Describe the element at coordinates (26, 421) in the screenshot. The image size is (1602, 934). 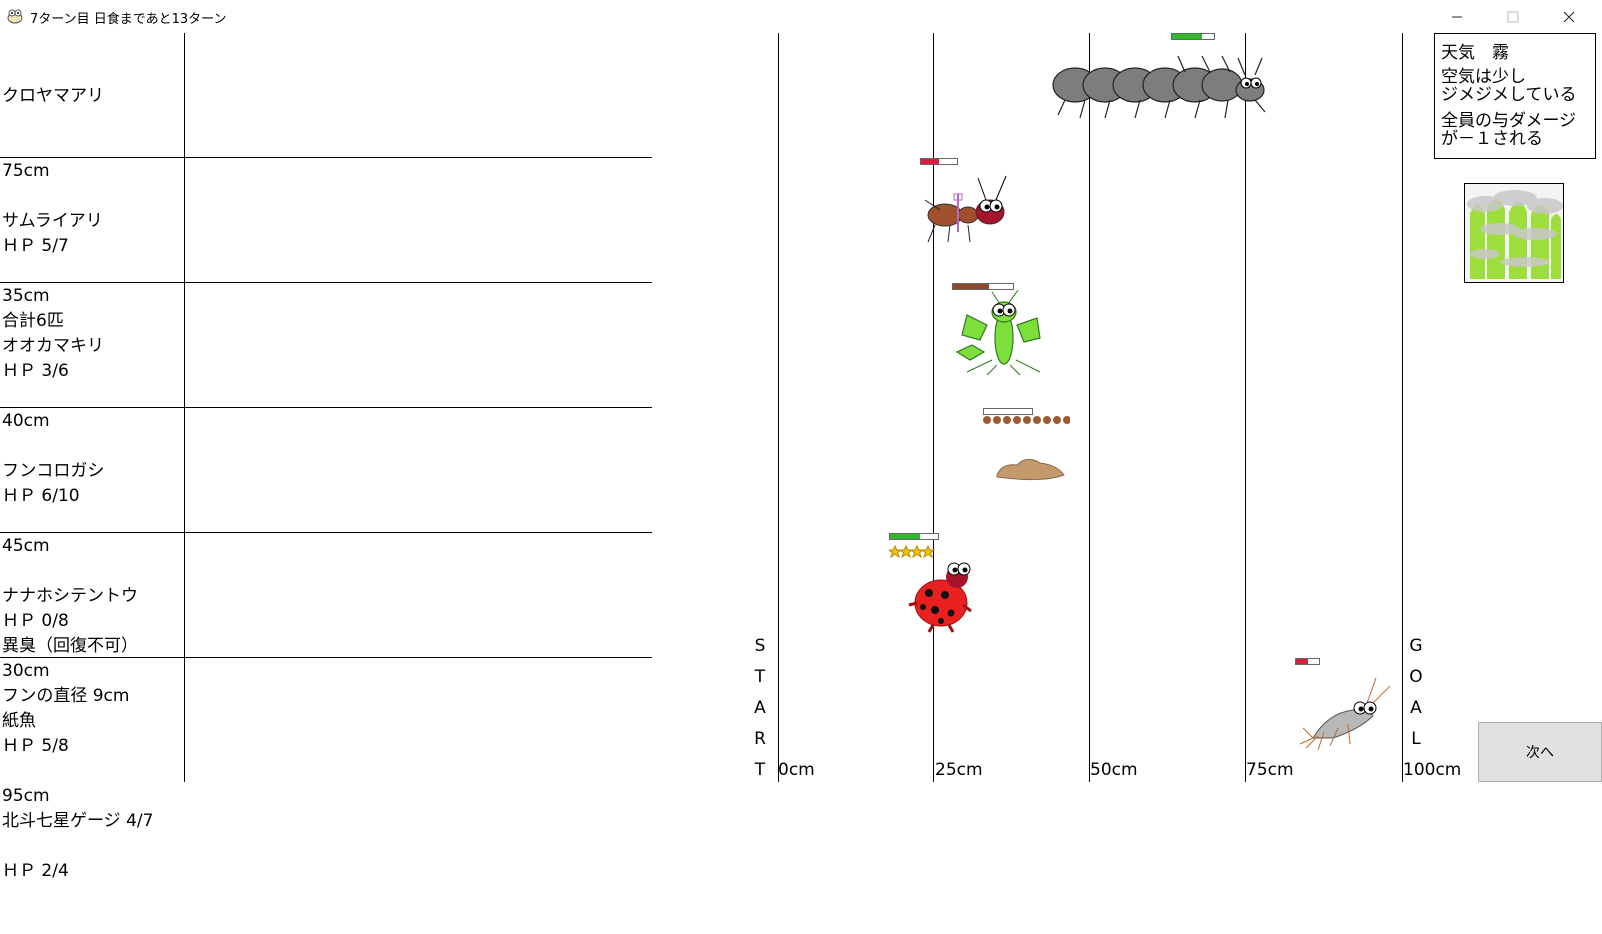
I see `insect-position: 40cm` at that location.